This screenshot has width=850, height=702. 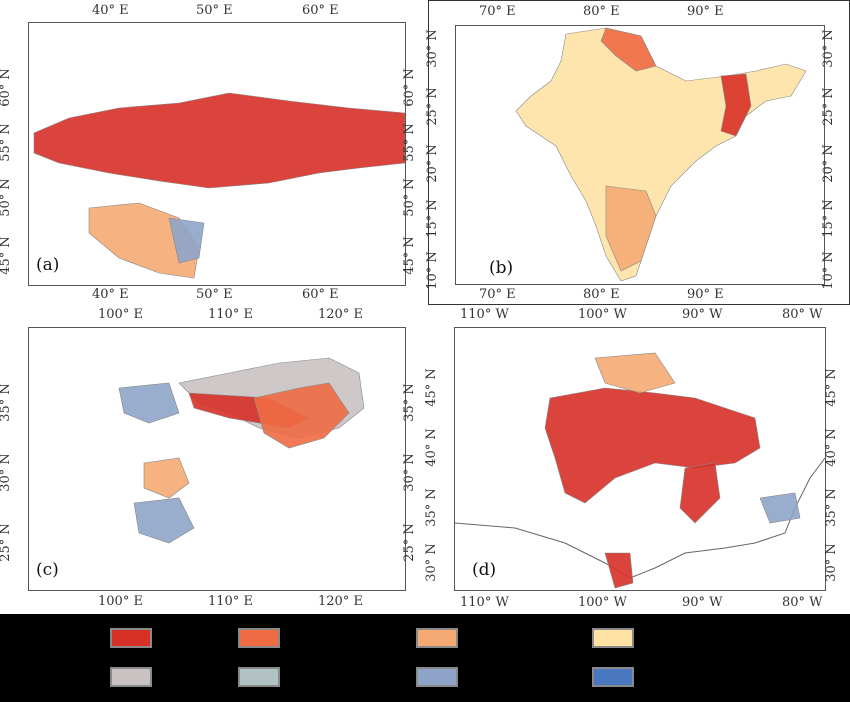 I want to click on right-tick-c-3: 25° N, so click(x=409, y=542).